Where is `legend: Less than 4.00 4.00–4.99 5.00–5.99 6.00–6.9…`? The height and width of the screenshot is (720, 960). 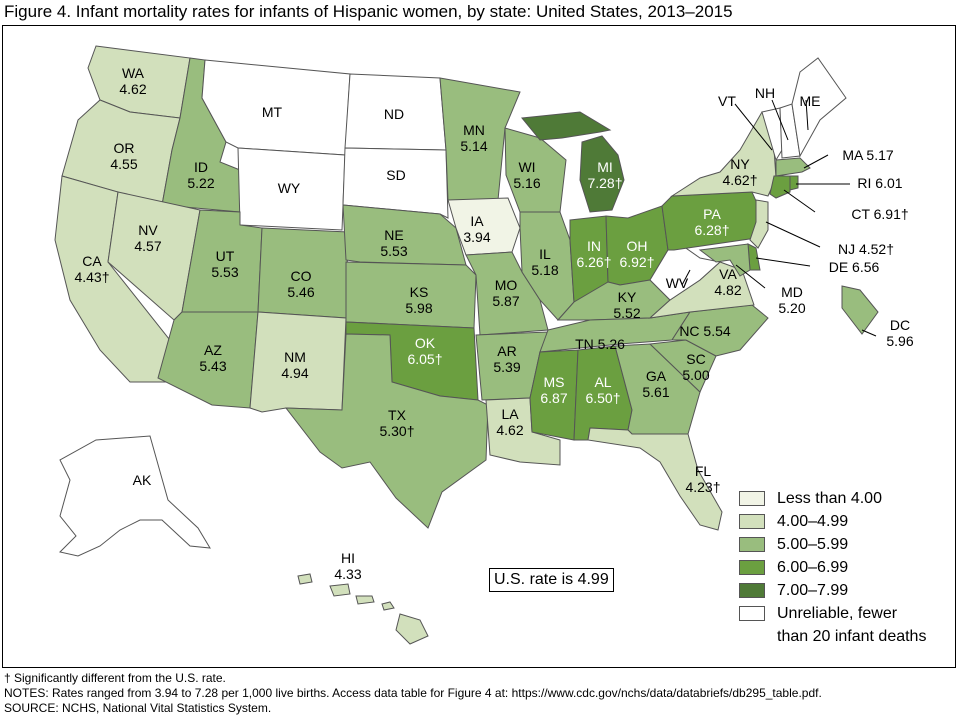 legend: Less than 4.00 4.00–4.99 5.00–5.99 6.00–6.9… is located at coordinates (846, 569).